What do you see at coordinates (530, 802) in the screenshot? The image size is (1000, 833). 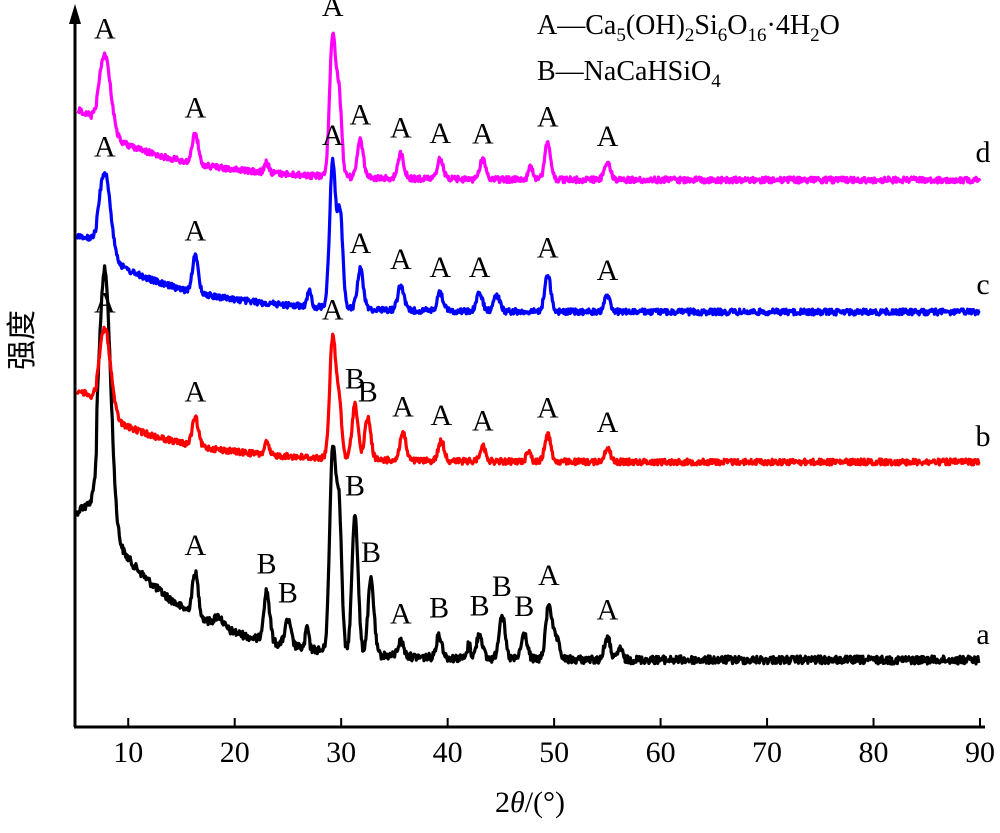 I see `x-axis-title: 2θ/(°)` at bounding box center [530, 802].